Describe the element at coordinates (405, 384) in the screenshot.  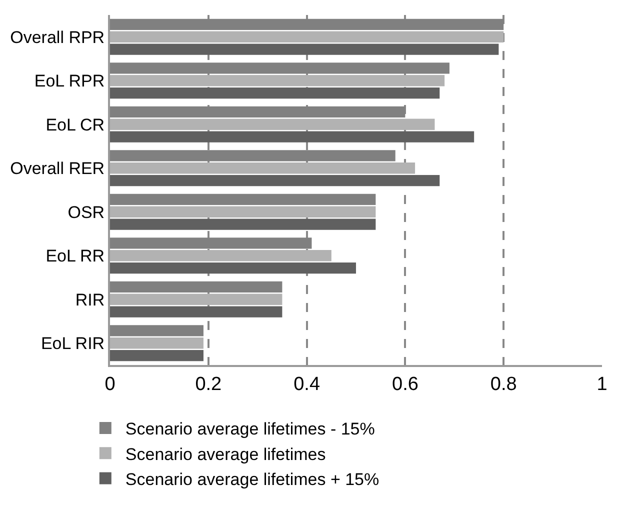
I see `x-tick-label: 0.6` at that location.